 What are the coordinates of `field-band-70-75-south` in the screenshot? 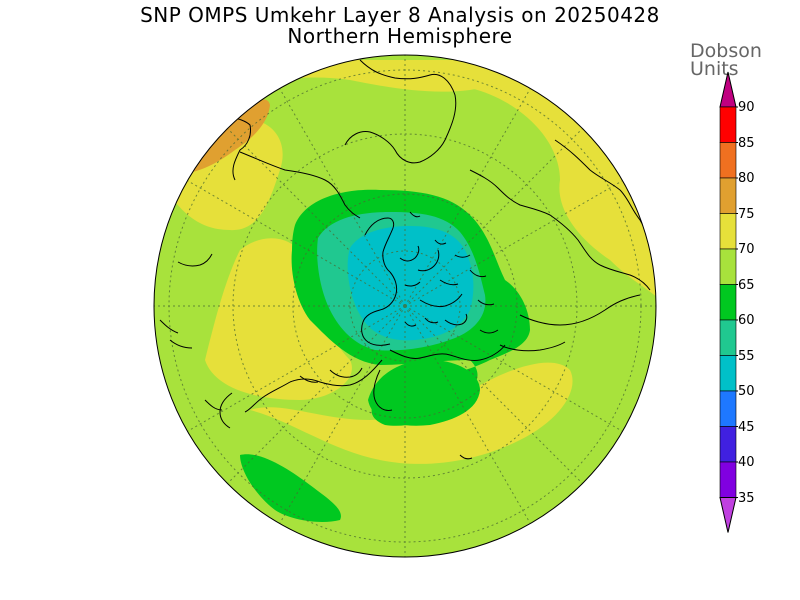 It's located at (411, 413).